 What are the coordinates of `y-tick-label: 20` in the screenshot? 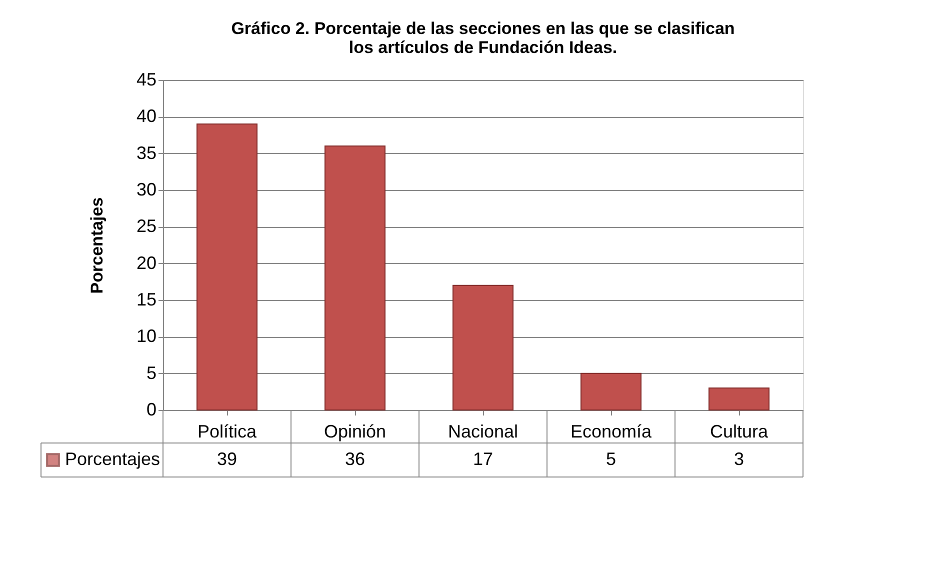 It's located at (146, 262).